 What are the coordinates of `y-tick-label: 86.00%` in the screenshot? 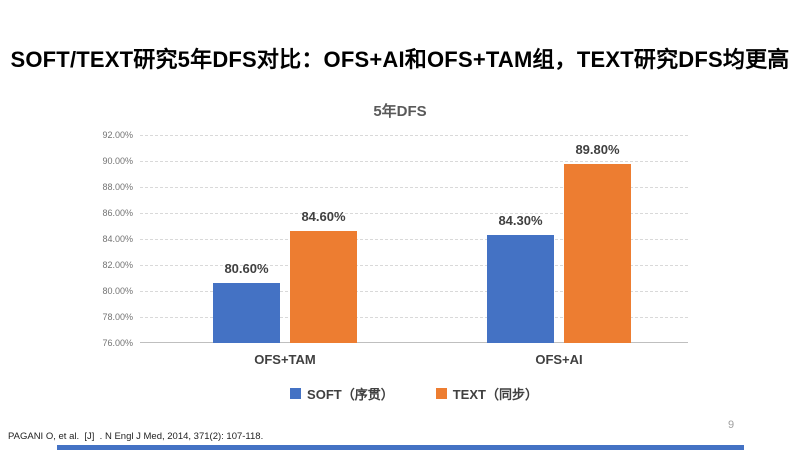 It's located at (117, 213).